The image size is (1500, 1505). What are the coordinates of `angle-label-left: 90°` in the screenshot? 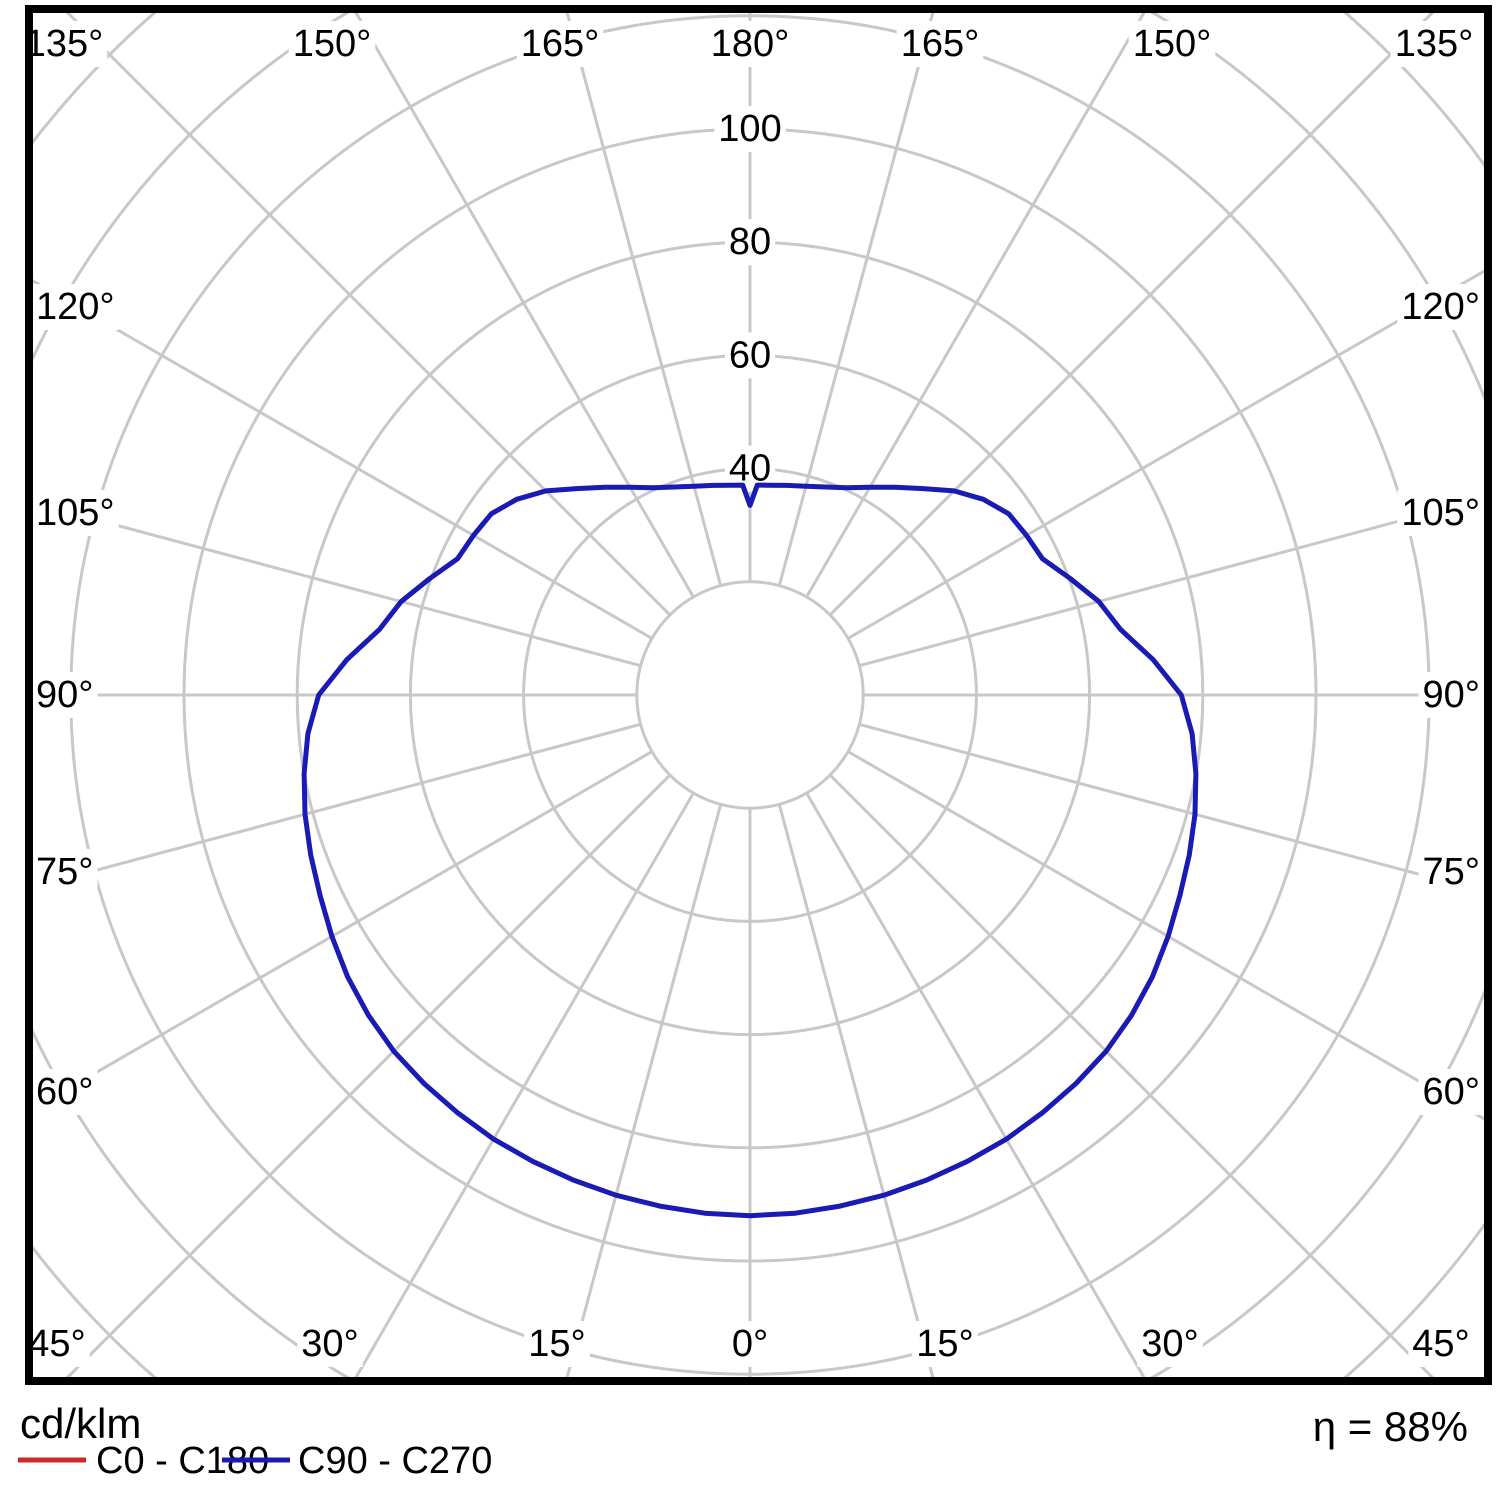 It's located at (64, 695).